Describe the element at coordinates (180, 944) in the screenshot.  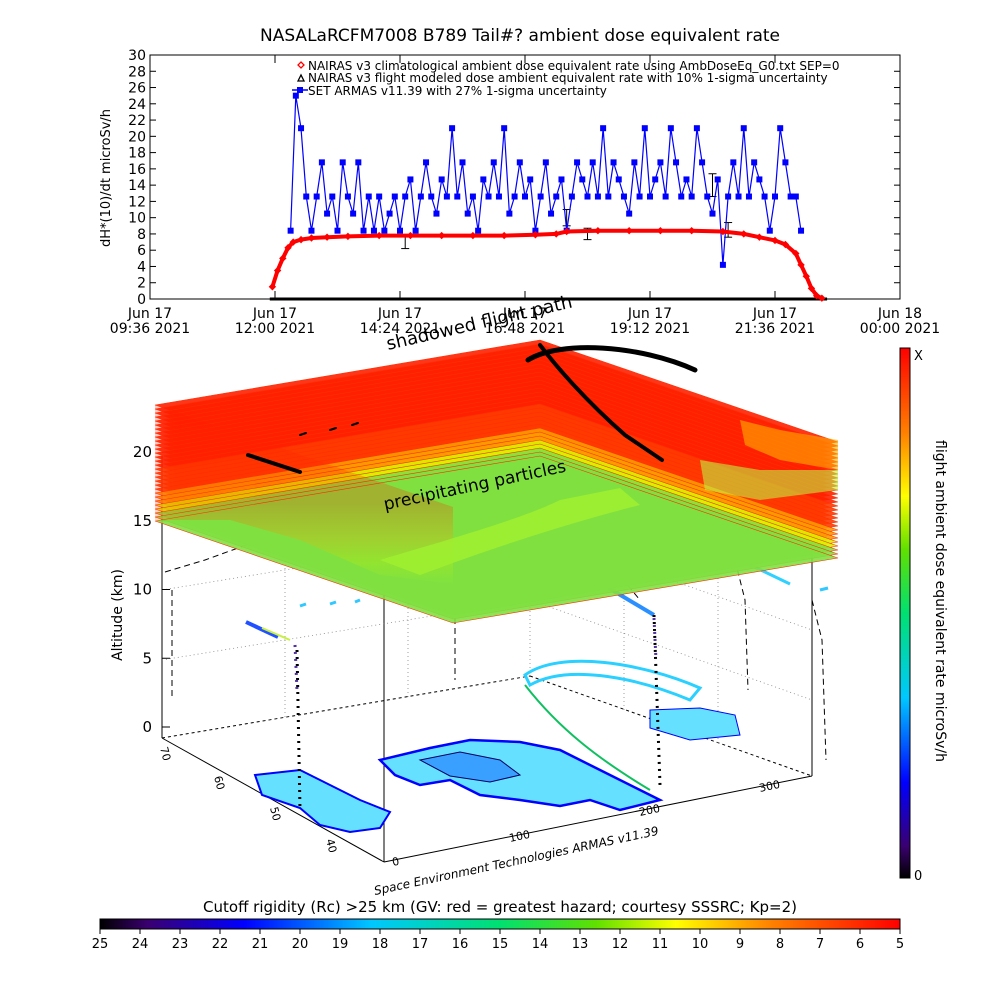
I see `cutoff-tick-label: 23` at that location.